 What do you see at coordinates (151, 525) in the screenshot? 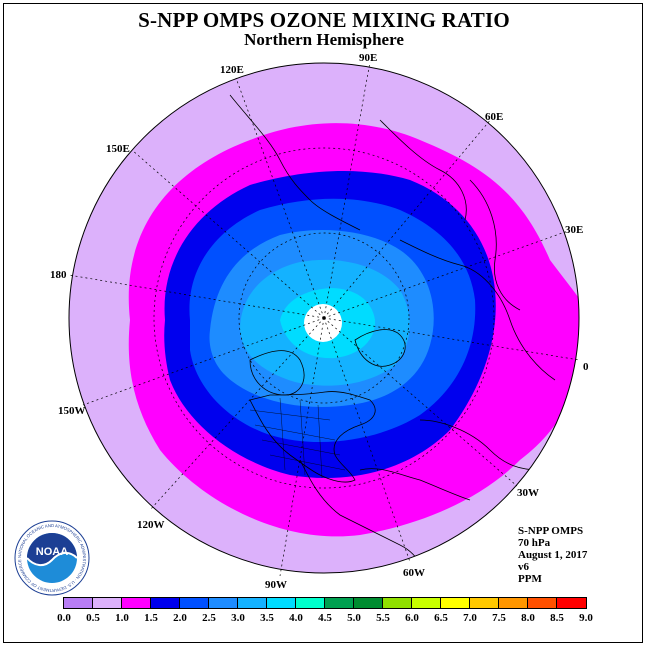
I see `lon-label-120w: 120W` at bounding box center [151, 525].